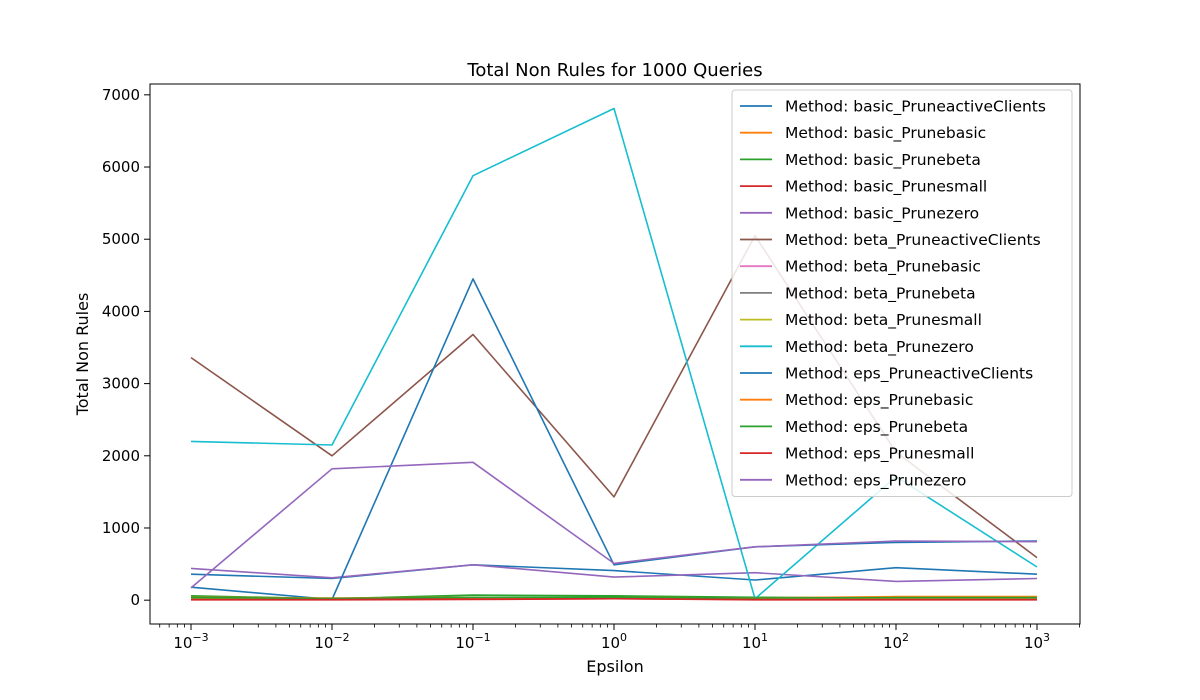 The width and height of the screenshot is (1200, 700). I want to click on legend-label: Method: basic_Prunezero, so click(882, 213).